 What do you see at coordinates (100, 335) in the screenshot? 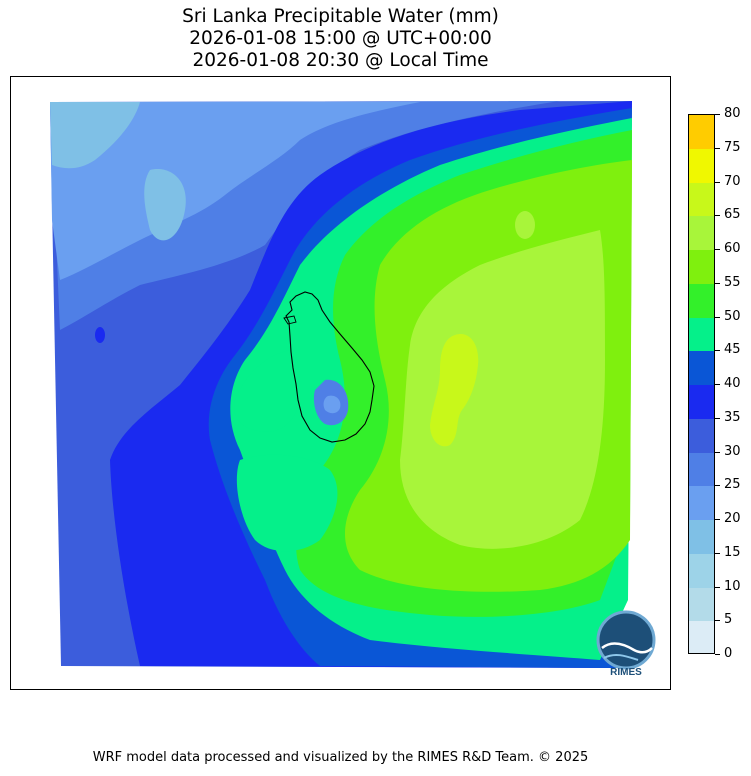
I see `contour-sw-patch` at bounding box center [100, 335].